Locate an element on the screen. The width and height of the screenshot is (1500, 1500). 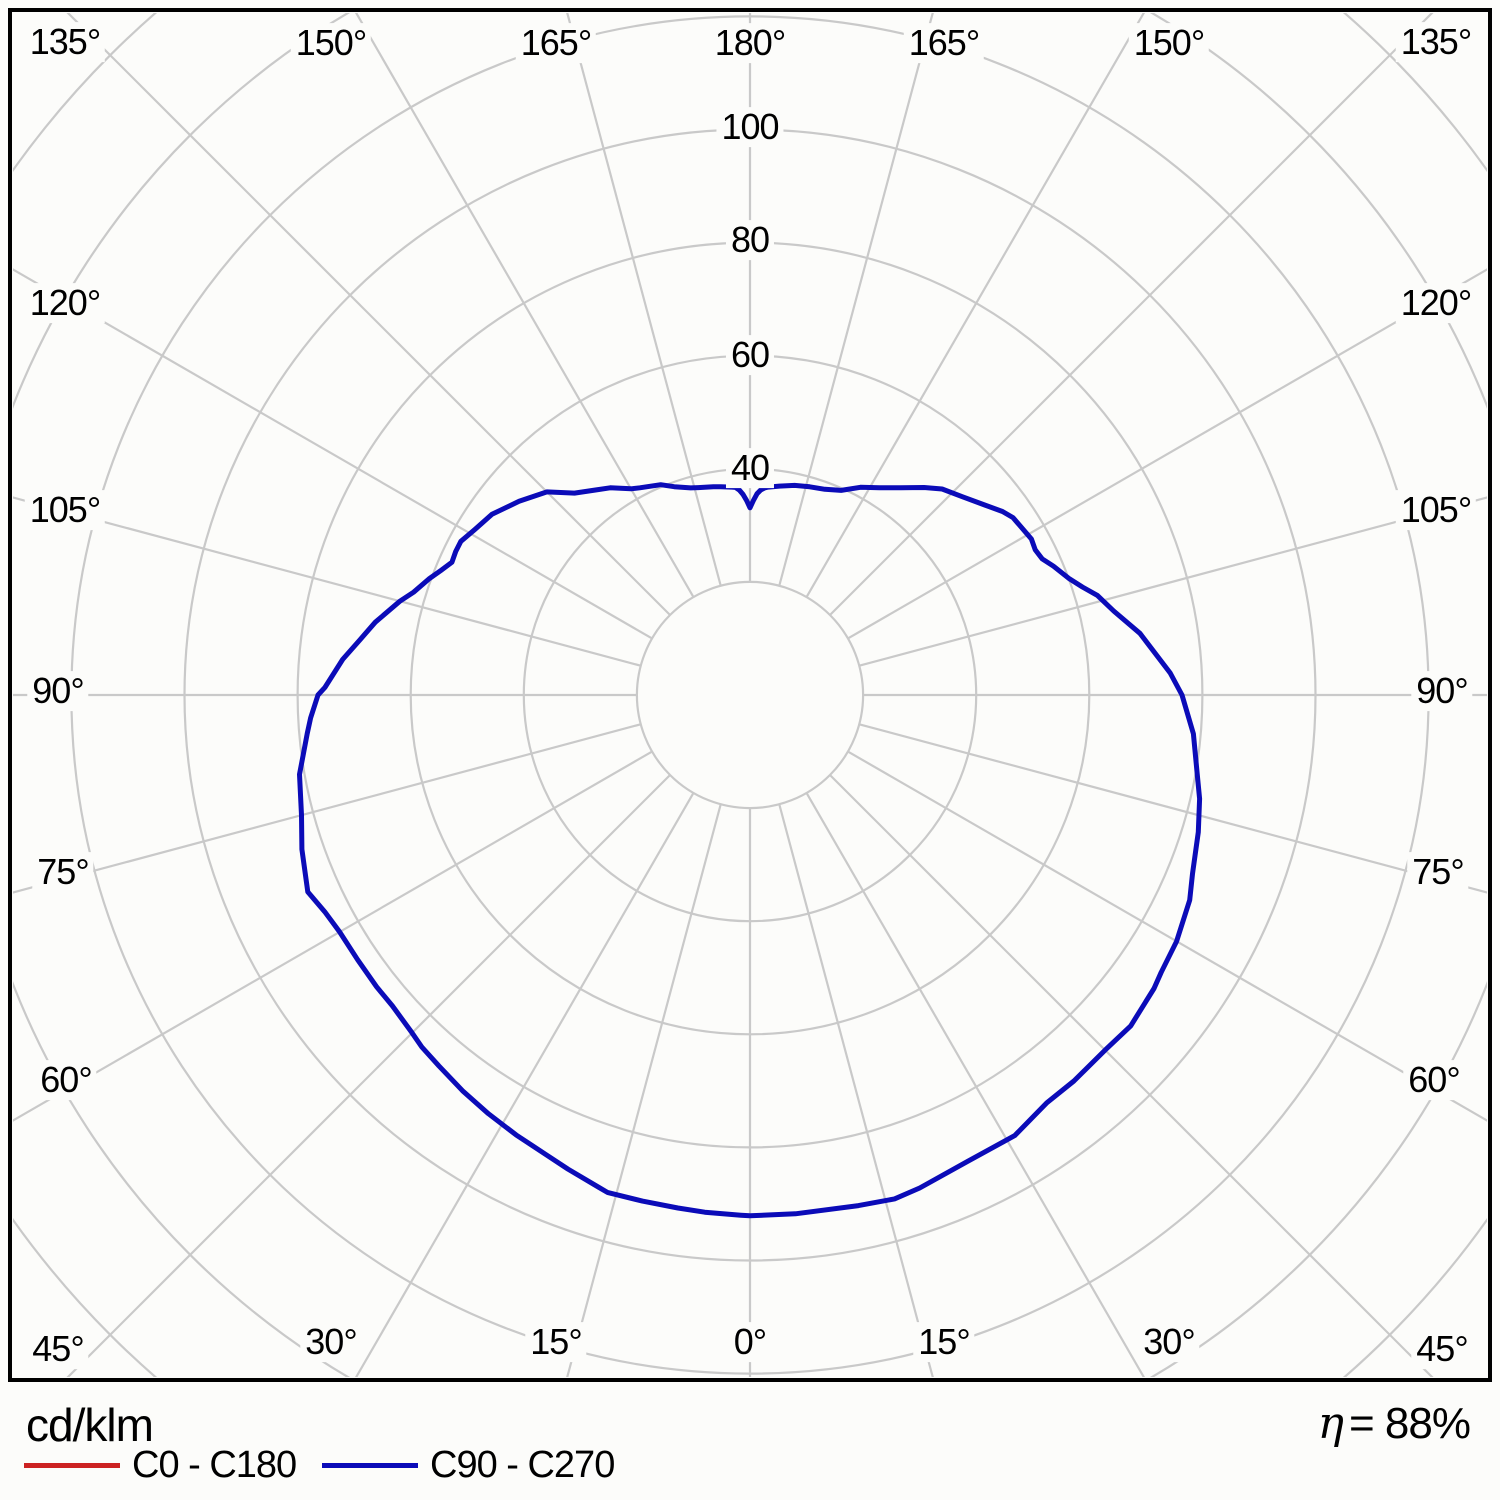
angle-tick-label: 180° is located at coordinates (750, 43).